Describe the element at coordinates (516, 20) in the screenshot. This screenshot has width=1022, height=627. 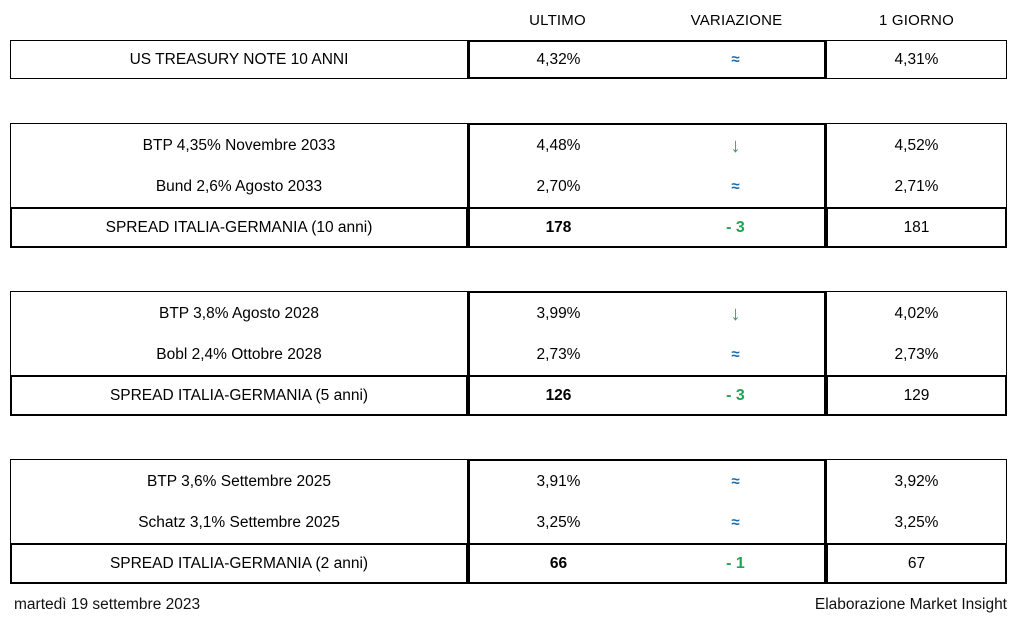
I see `column-headers: ULTIMO VARIAZIONE 1 GIORNO` at that location.